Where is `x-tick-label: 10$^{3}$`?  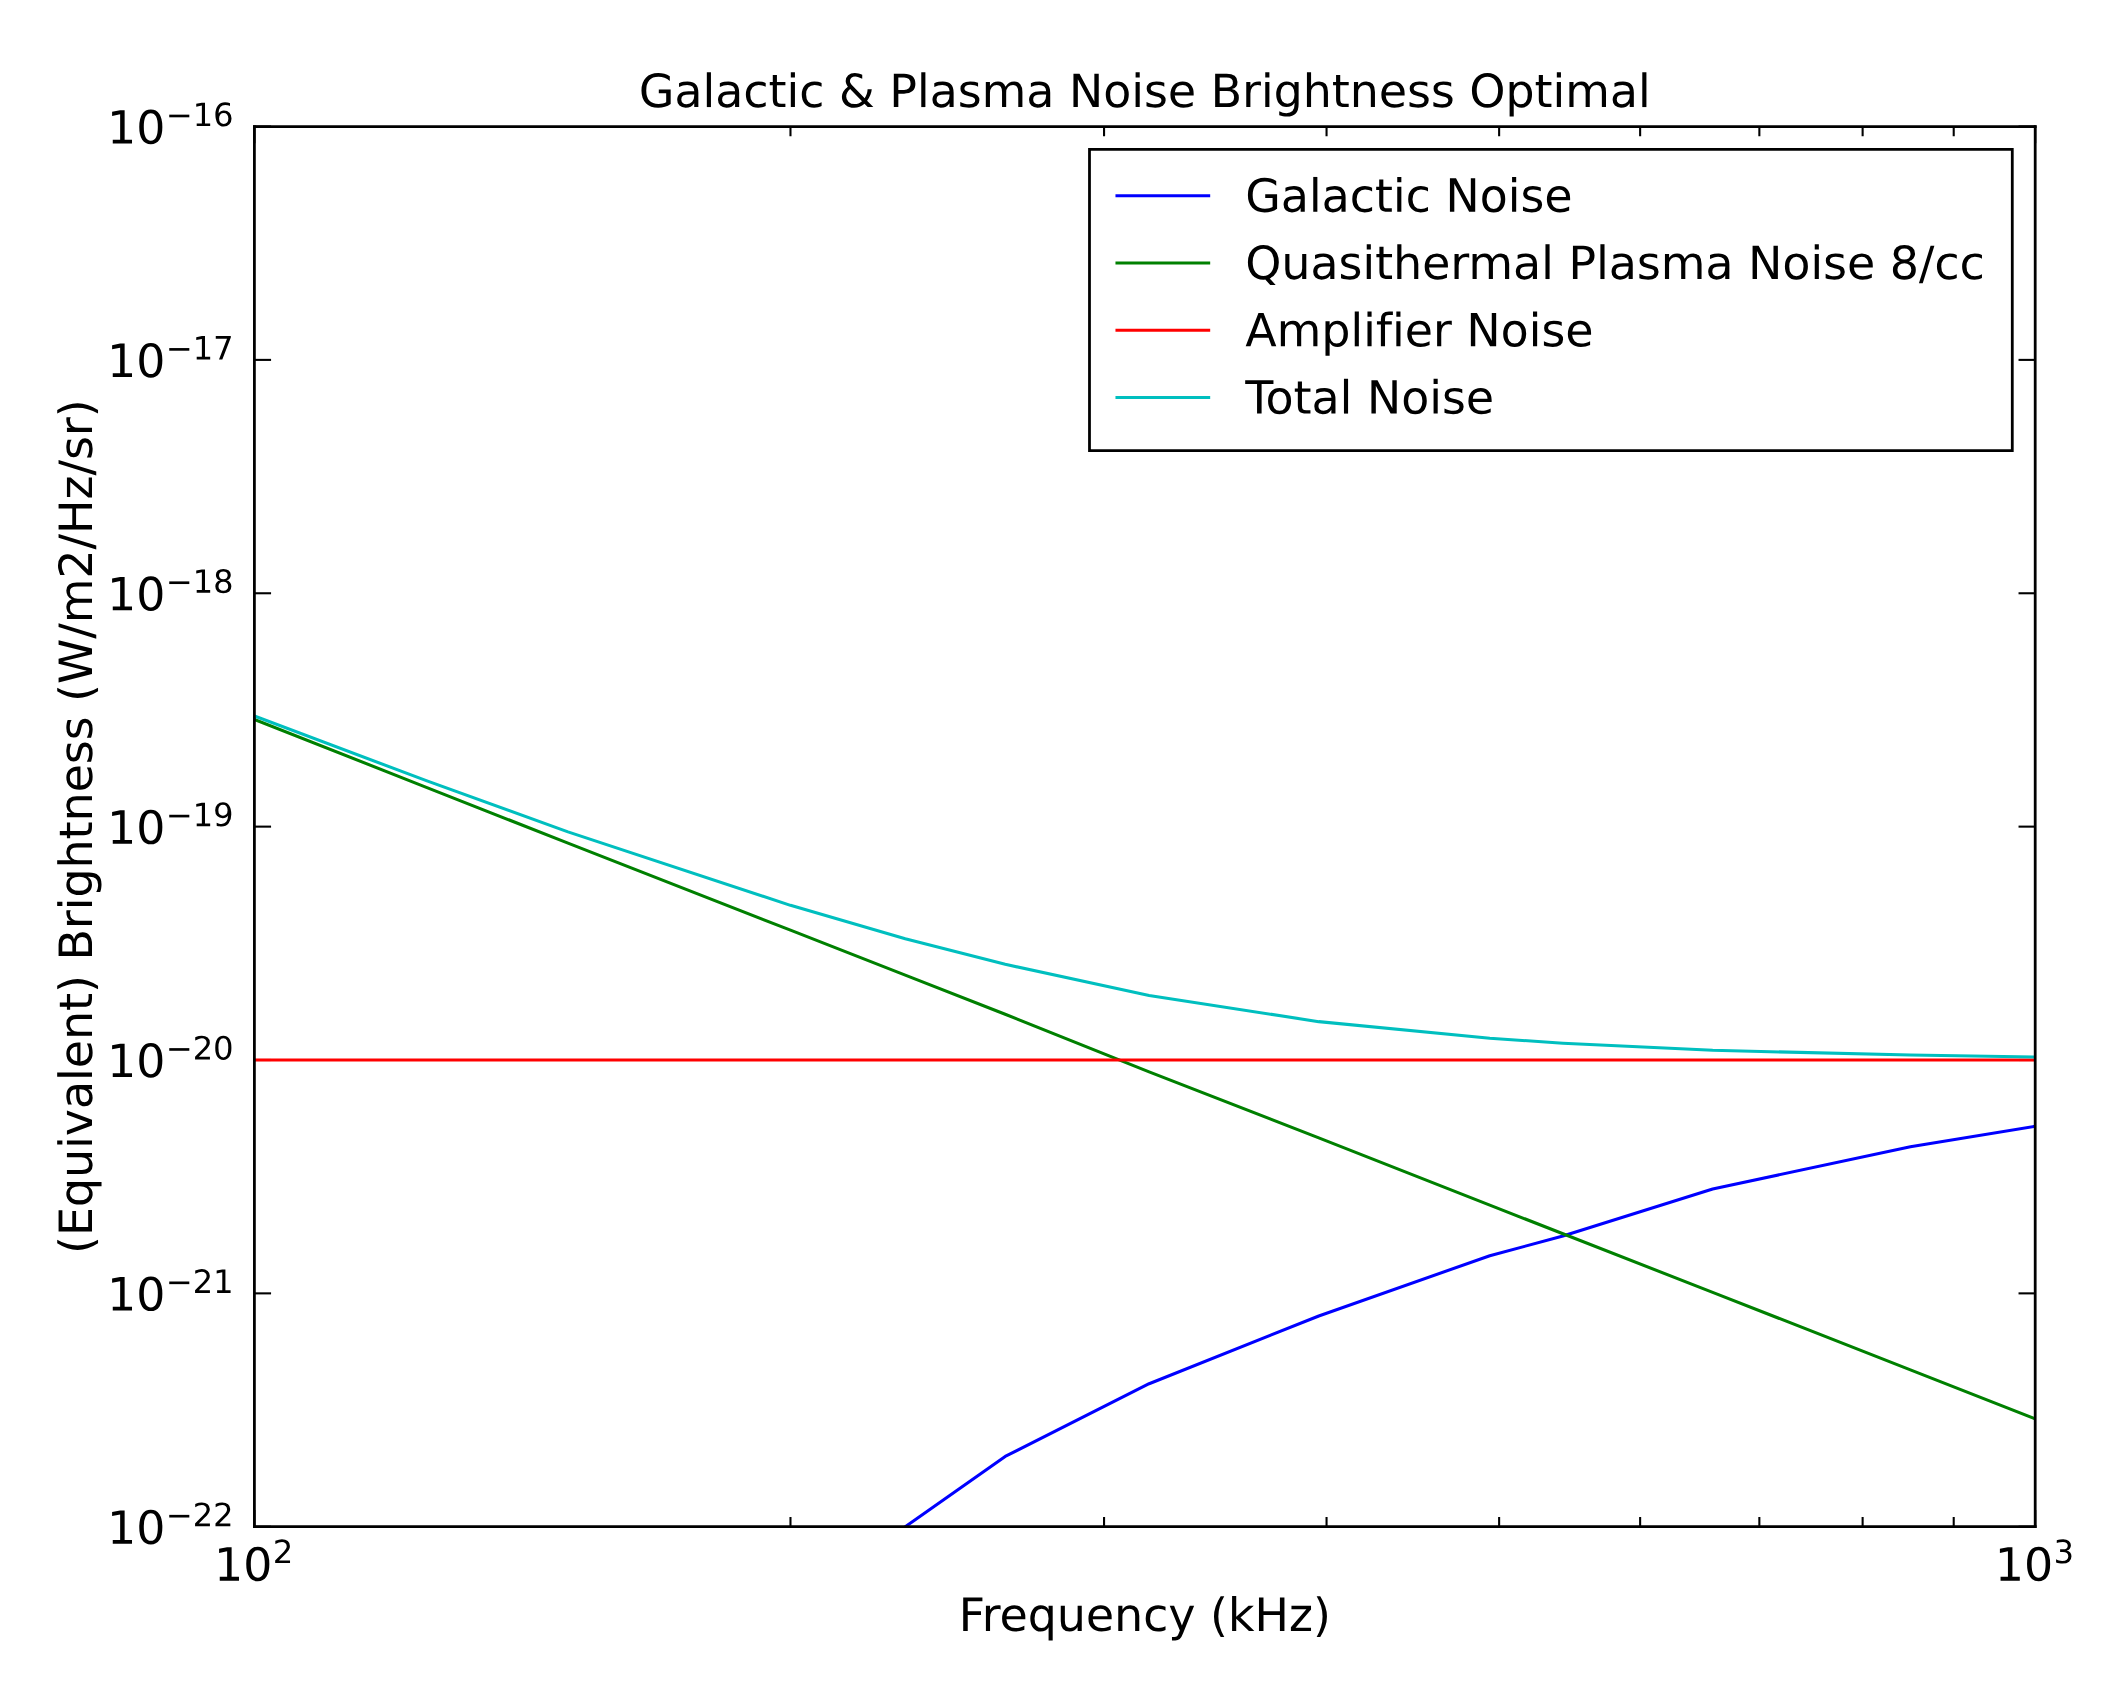 x-tick-label: 10$^{3}$ is located at coordinates (2035, 1560).